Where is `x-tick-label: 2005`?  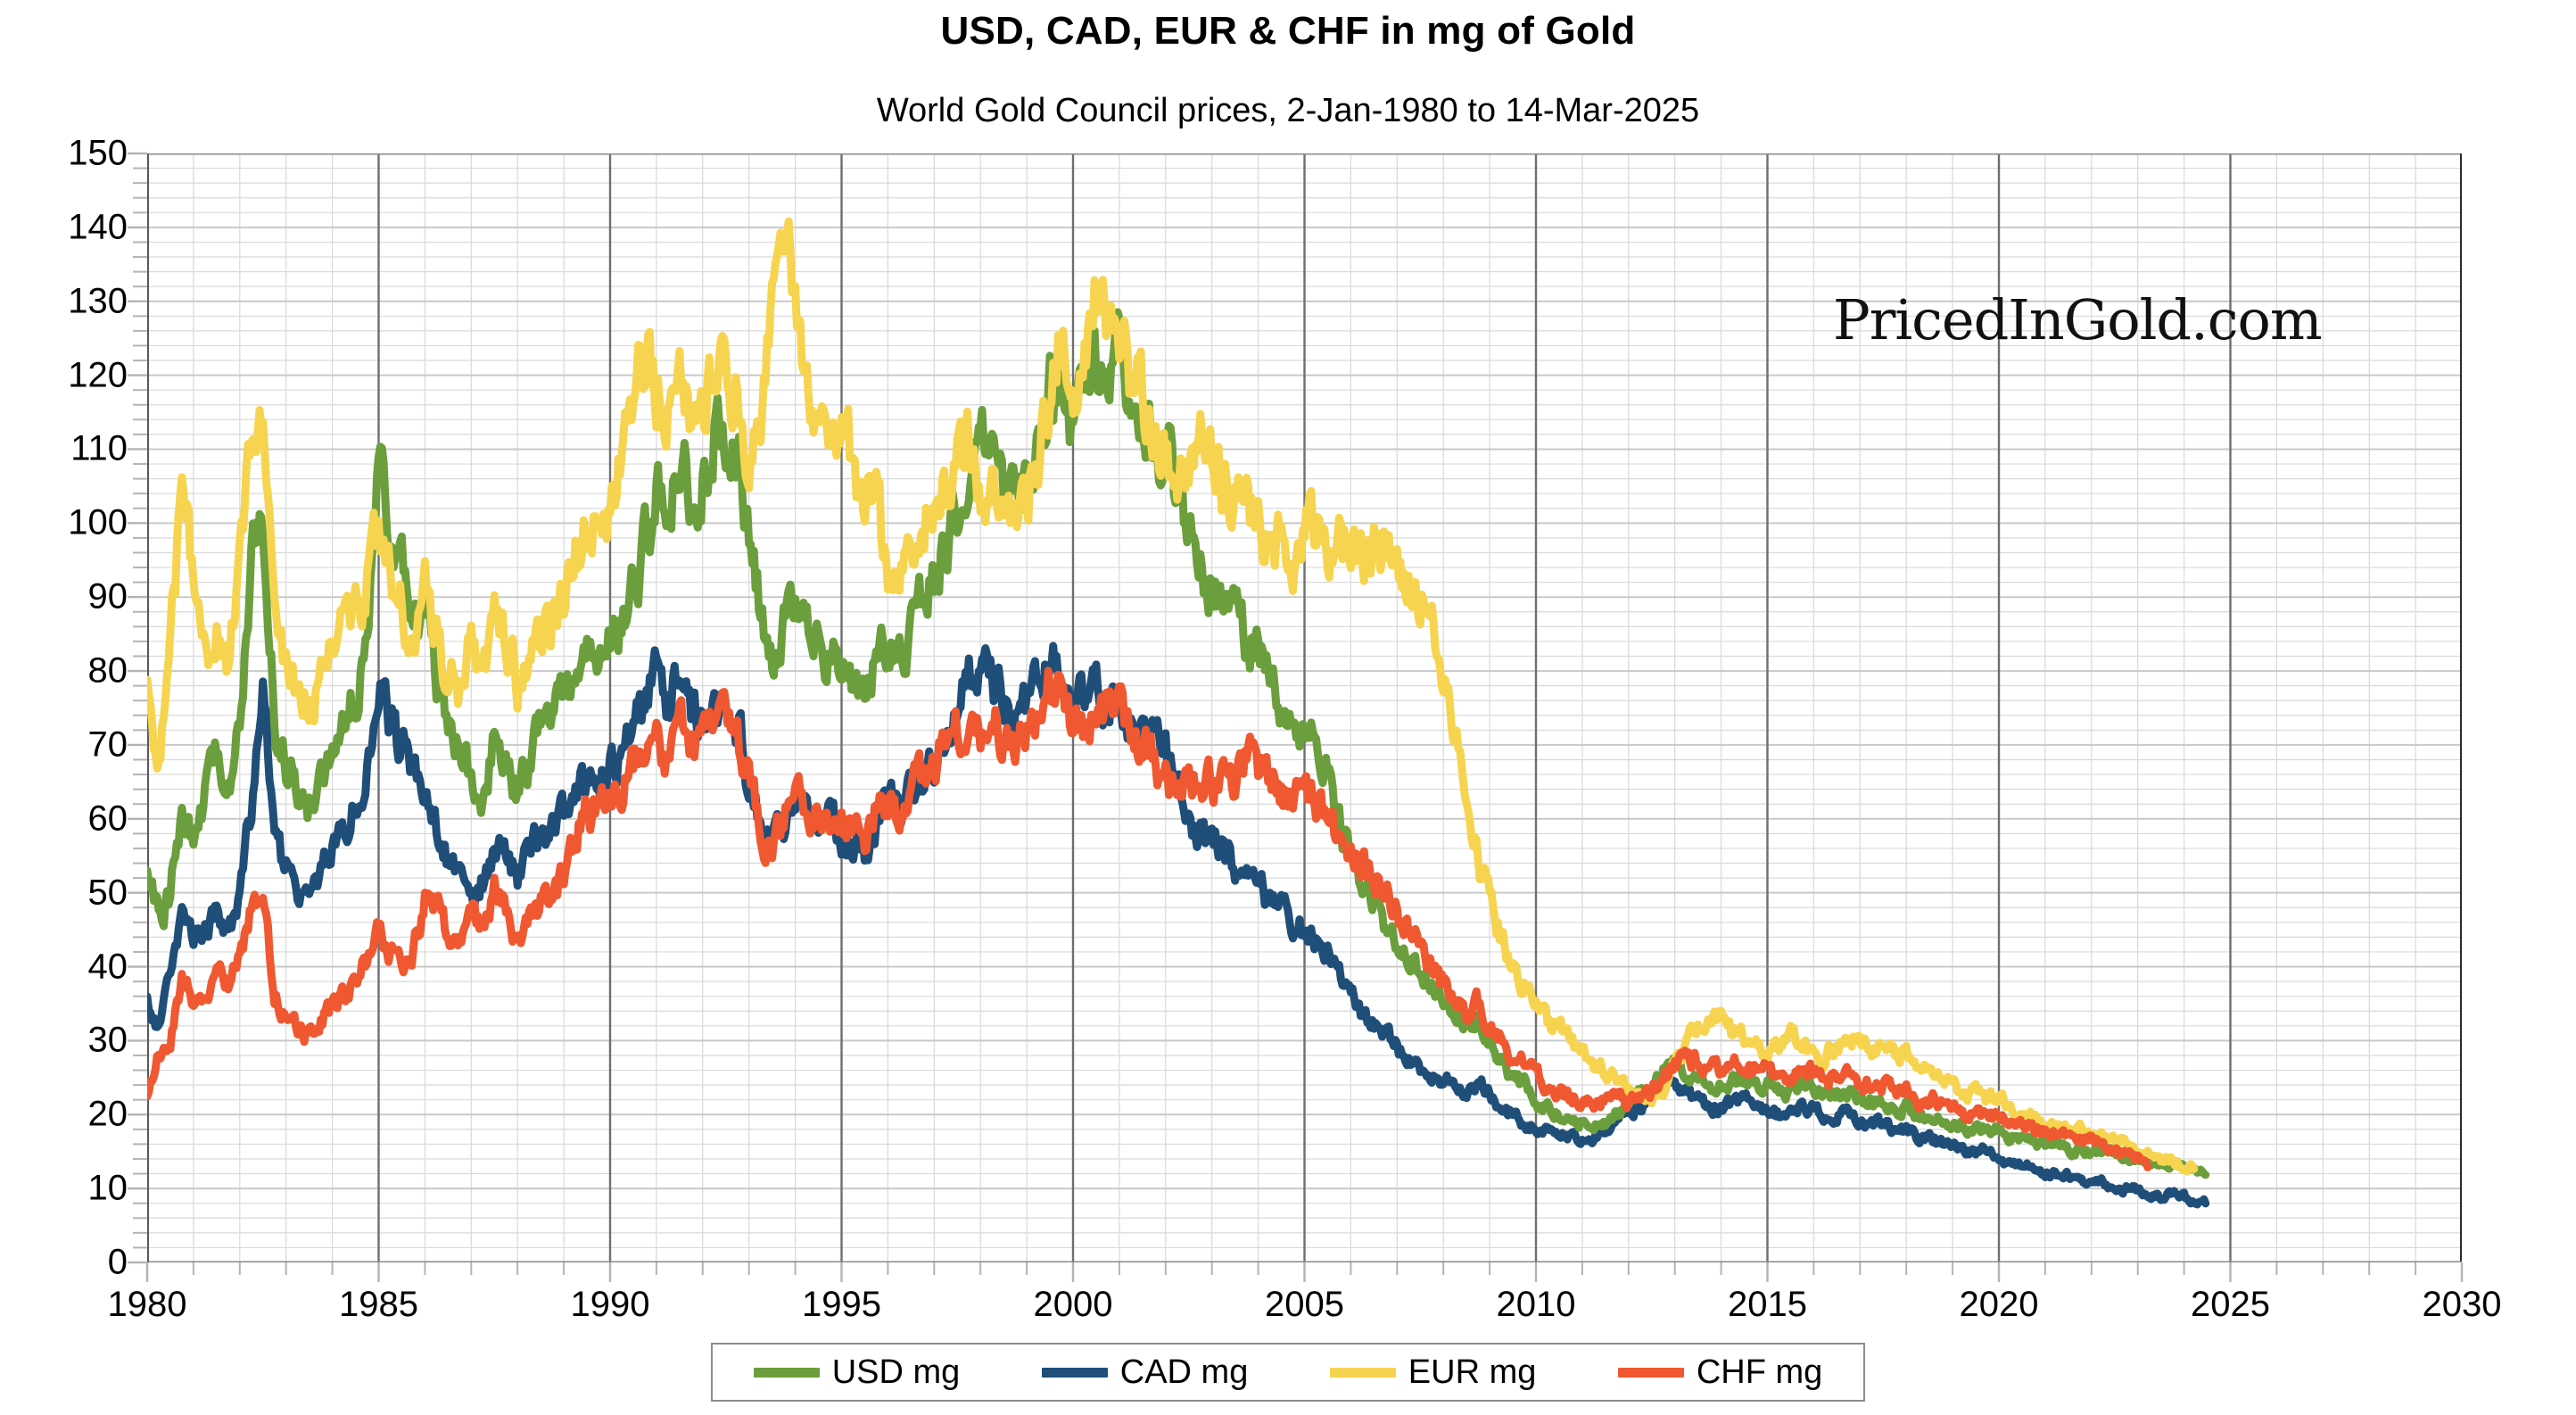
x-tick-label: 2005 is located at coordinates (1305, 1304).